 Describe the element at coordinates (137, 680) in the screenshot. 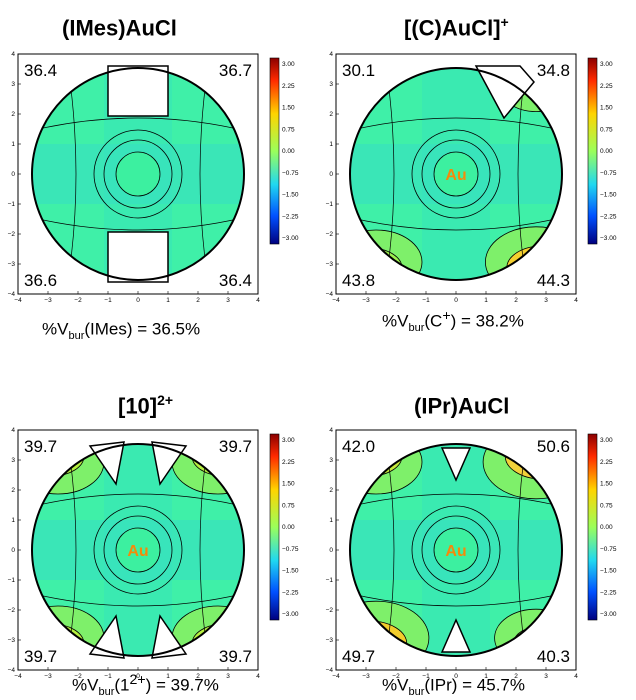

I see `caption-superscript: 2+` at that location.